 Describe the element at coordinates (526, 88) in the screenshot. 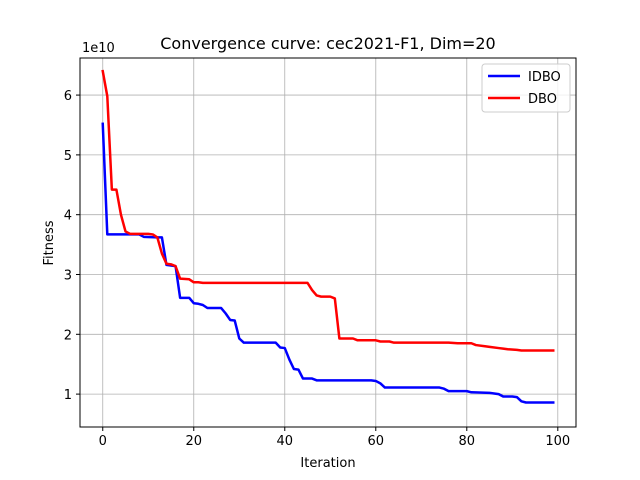

I see `legend: IDBO DBO` at that location.